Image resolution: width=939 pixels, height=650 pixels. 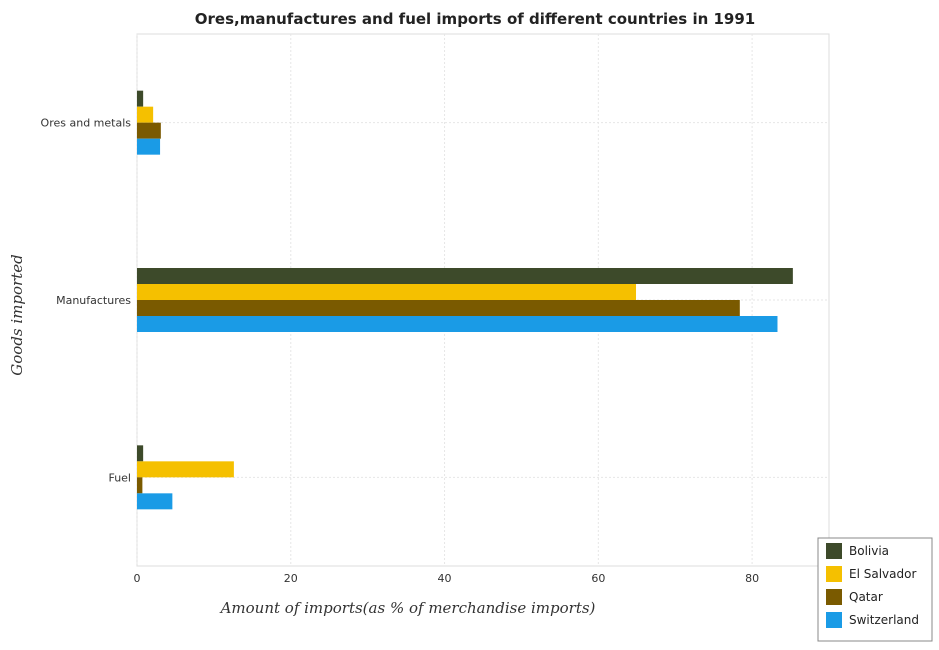 I want to click on legend-label: El Salvador, so click(x=882, y=574).